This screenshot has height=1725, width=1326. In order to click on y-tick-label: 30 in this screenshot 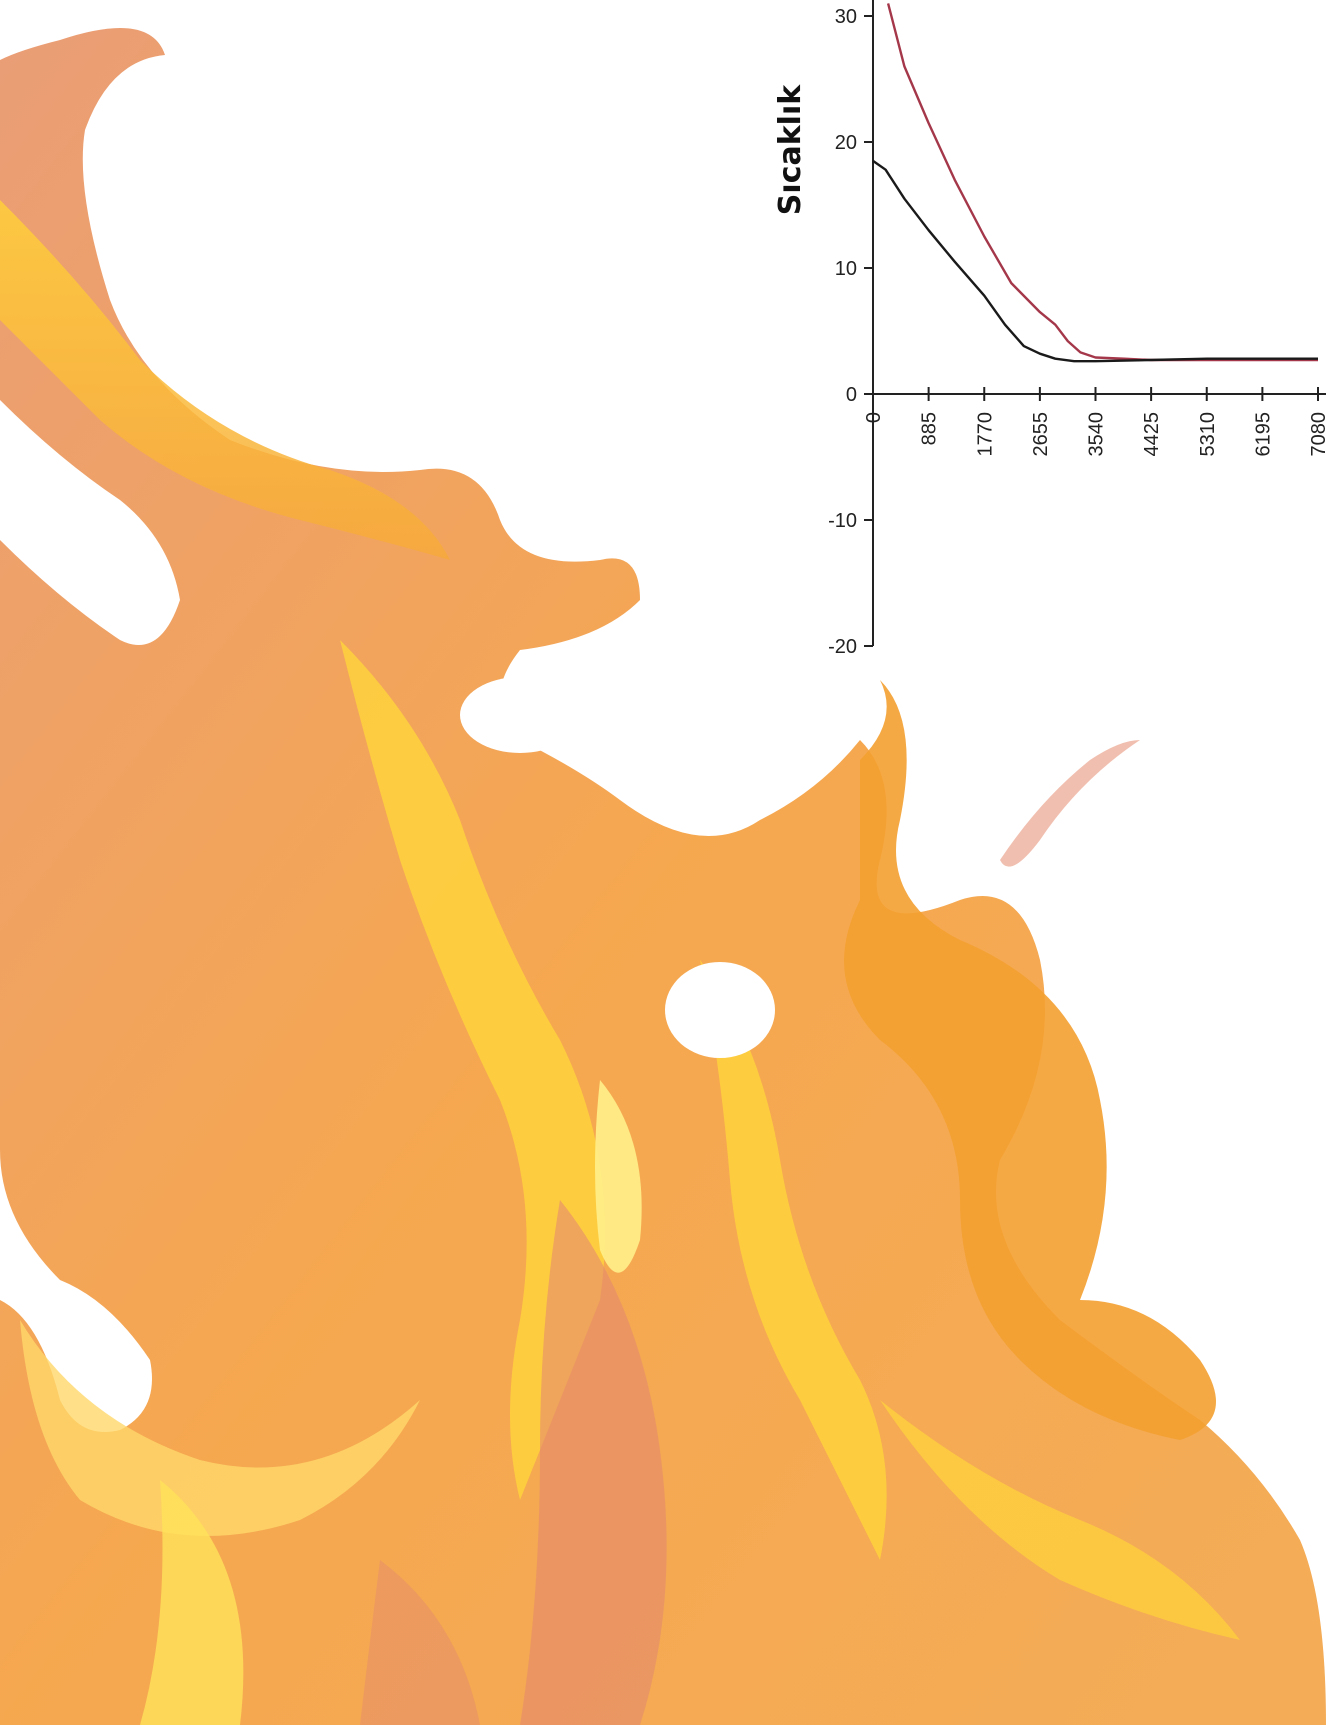, I will do `click(846, 17)`.